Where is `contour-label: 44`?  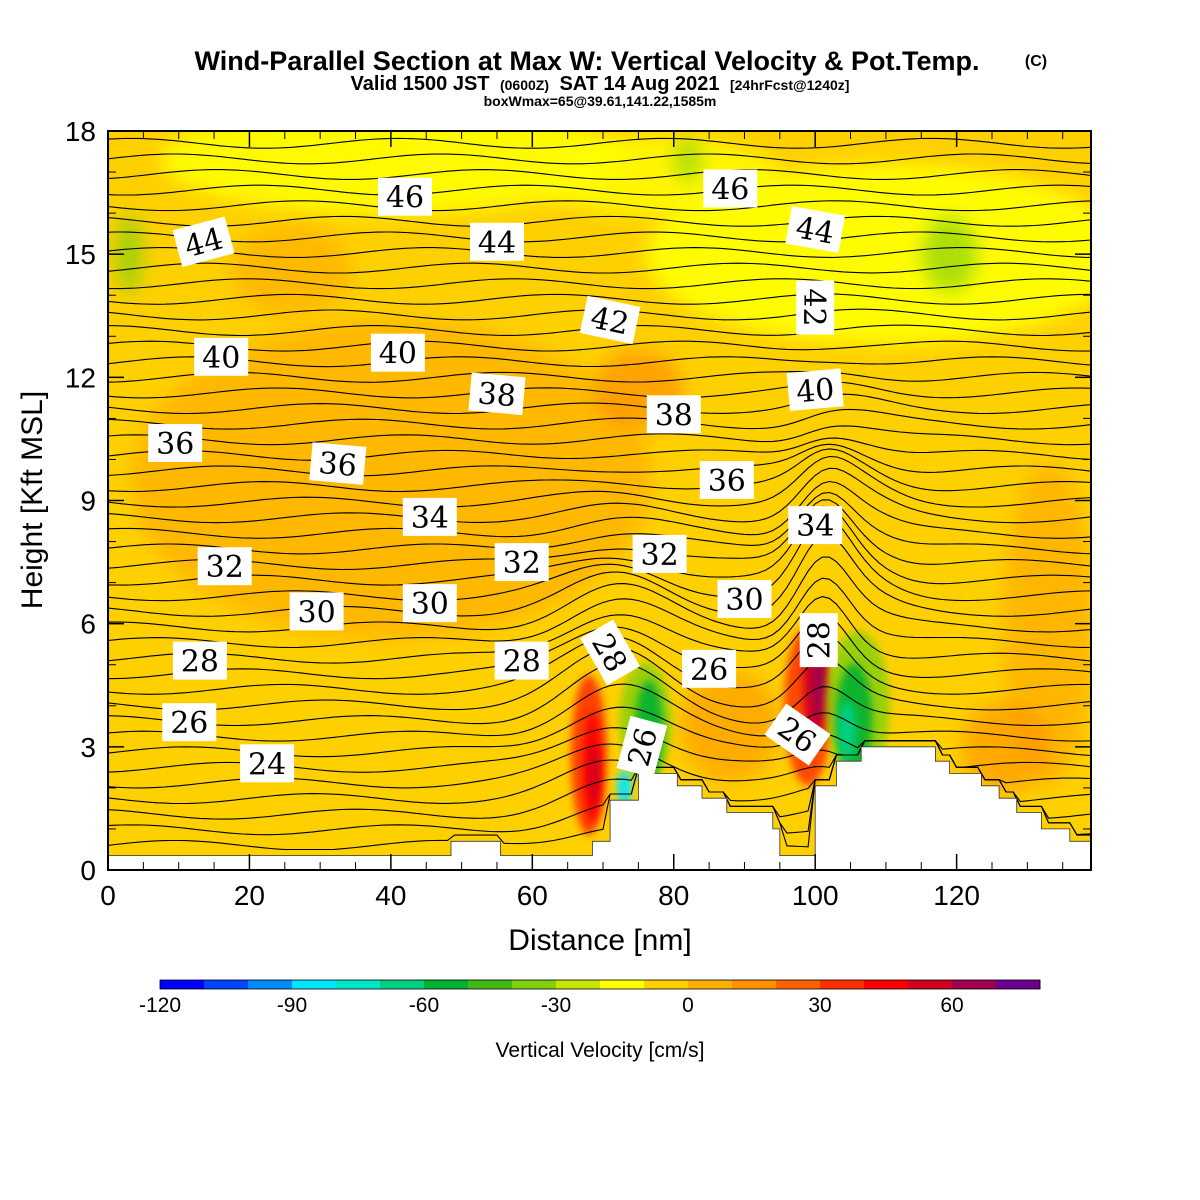 contour-label: 44 is located at coordinates (497, 241).